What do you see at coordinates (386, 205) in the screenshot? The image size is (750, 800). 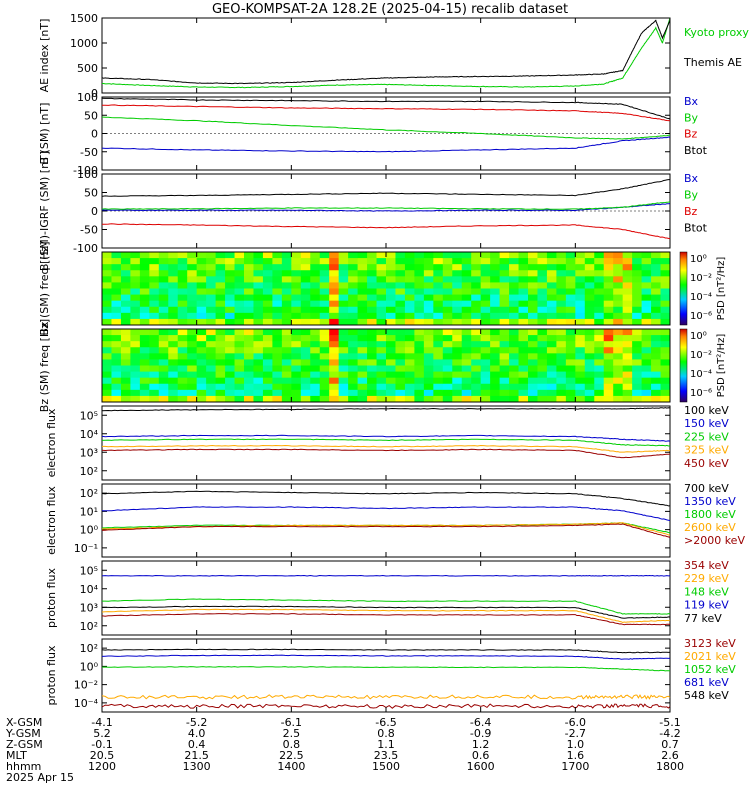 I see `series-line-by` at bounding box center [386, 205].